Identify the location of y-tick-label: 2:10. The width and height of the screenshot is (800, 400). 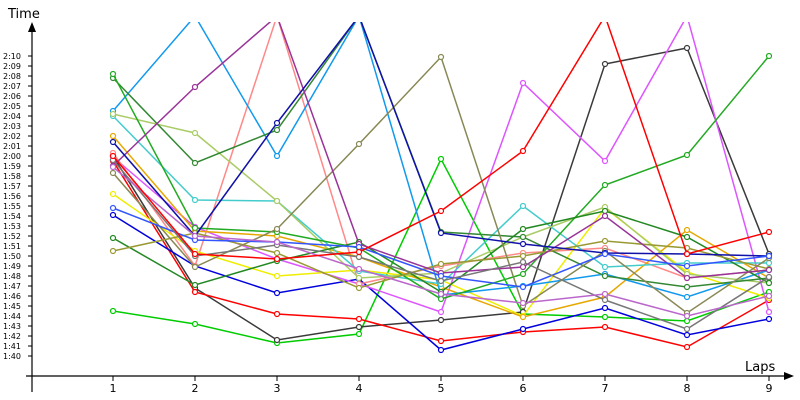
(12, 56).